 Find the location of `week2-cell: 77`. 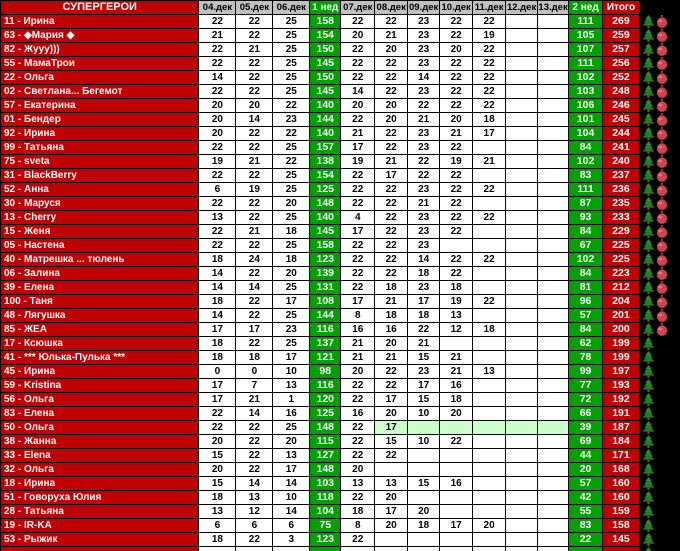

week2-cell: 77 is located at coordinates (585, 385).